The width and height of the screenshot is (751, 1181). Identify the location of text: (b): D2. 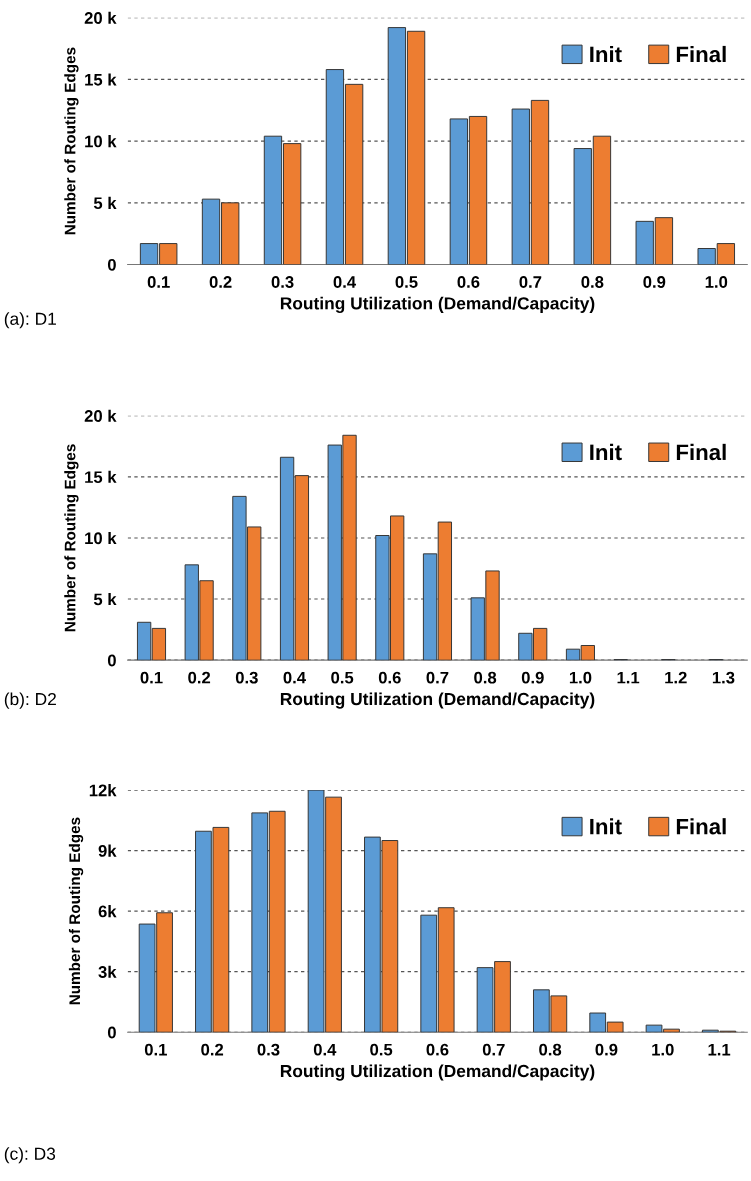
(30, 700).